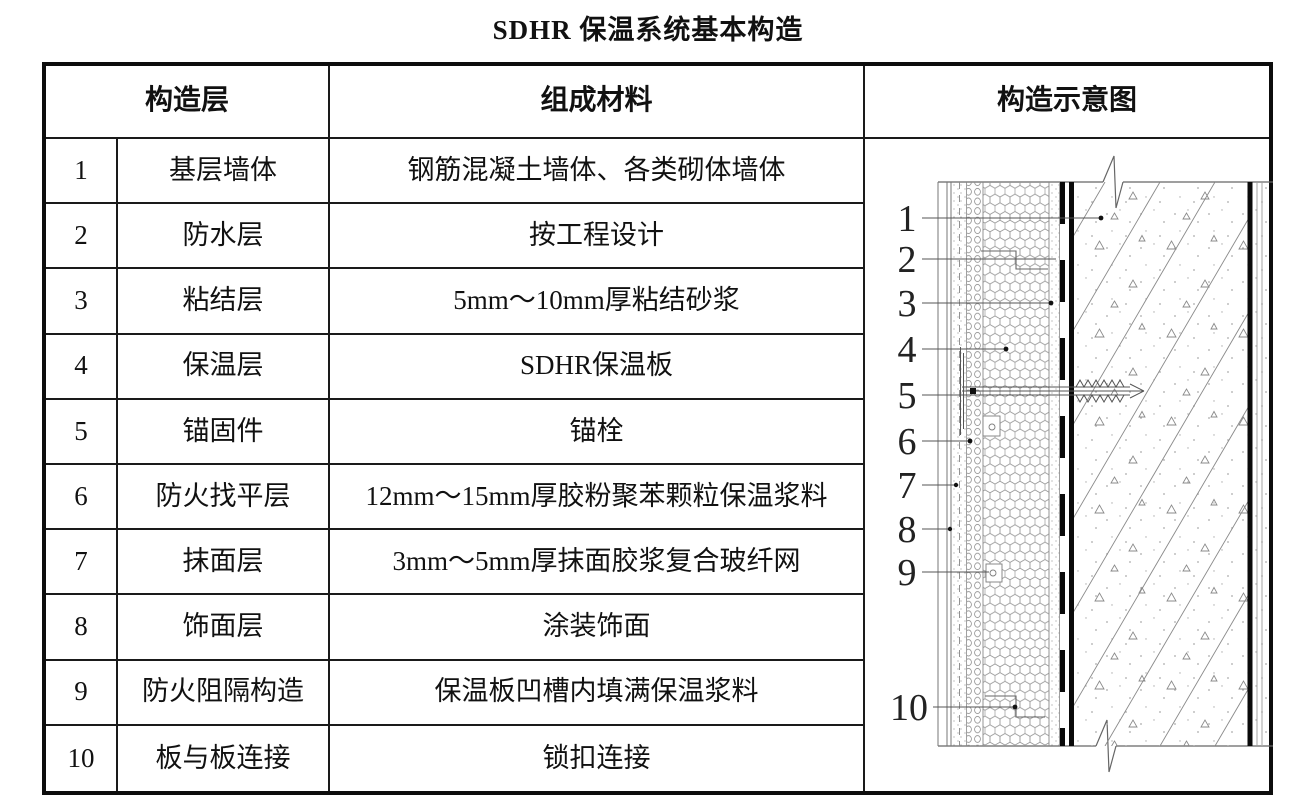 The height and width of the screenshot is (810, 1296). I want to click on leveling-layer-band, so click(974, 464).